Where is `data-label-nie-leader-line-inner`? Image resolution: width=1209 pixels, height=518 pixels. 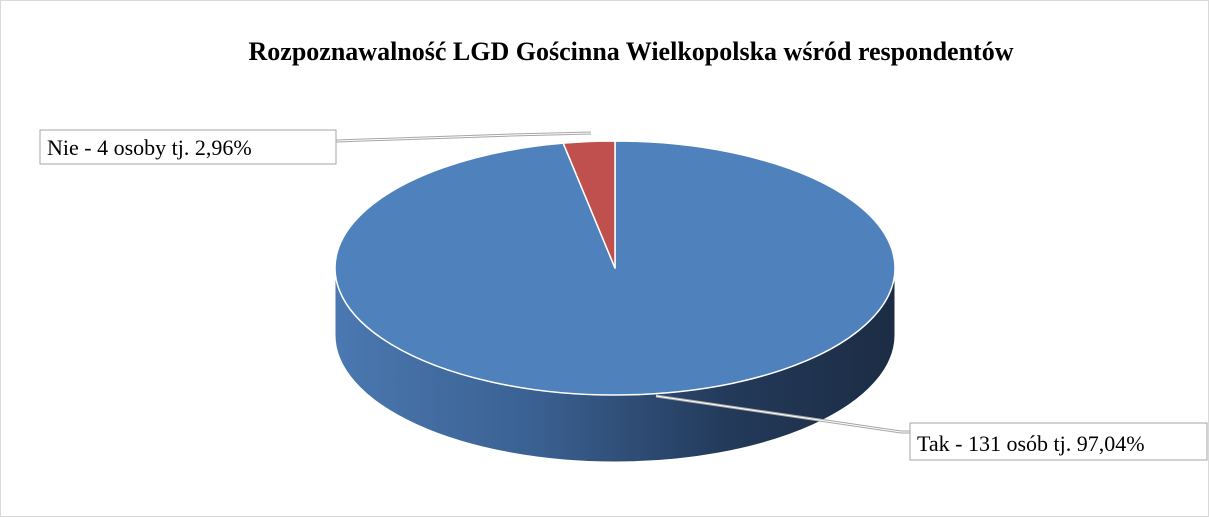
data-label-nie-leader-line-inner is located at coordinates (463, 137).